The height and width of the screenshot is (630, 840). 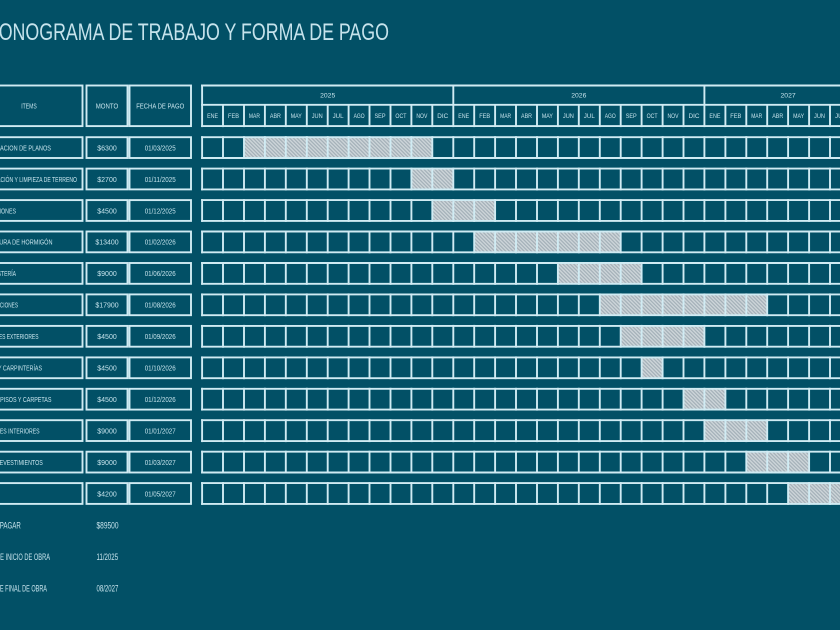 I want to click on svg-text: 01/11/2025, so click(x=160, y=180).